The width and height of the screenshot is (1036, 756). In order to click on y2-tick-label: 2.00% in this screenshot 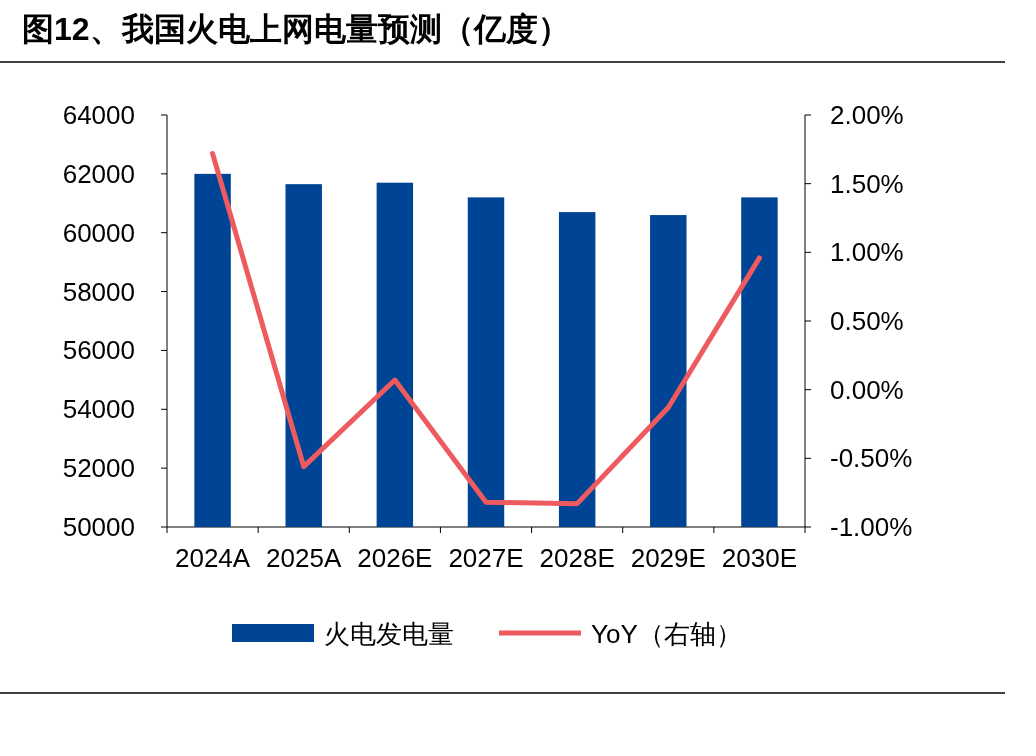, I will do `click(867, 115)`.